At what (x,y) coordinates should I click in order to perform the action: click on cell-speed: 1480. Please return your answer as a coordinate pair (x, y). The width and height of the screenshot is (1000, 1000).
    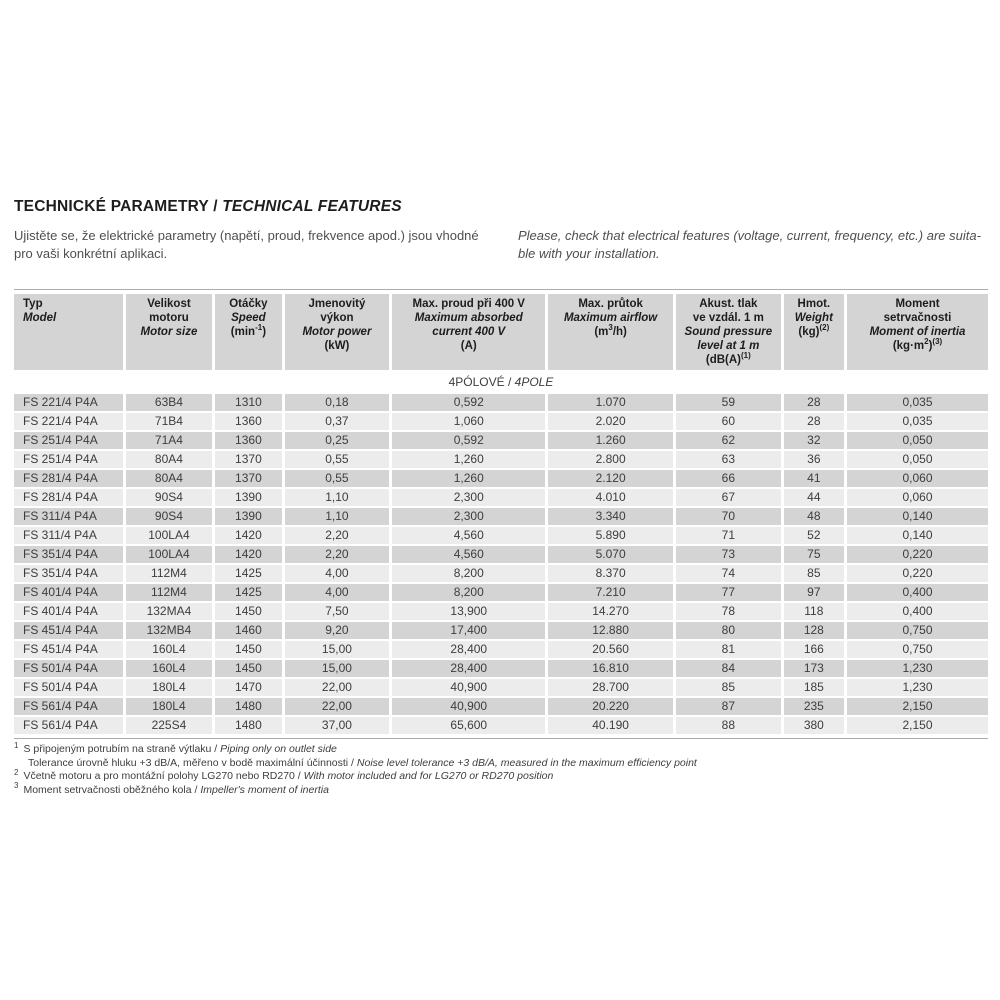
    Looking at the image, I should click on (248, 725).